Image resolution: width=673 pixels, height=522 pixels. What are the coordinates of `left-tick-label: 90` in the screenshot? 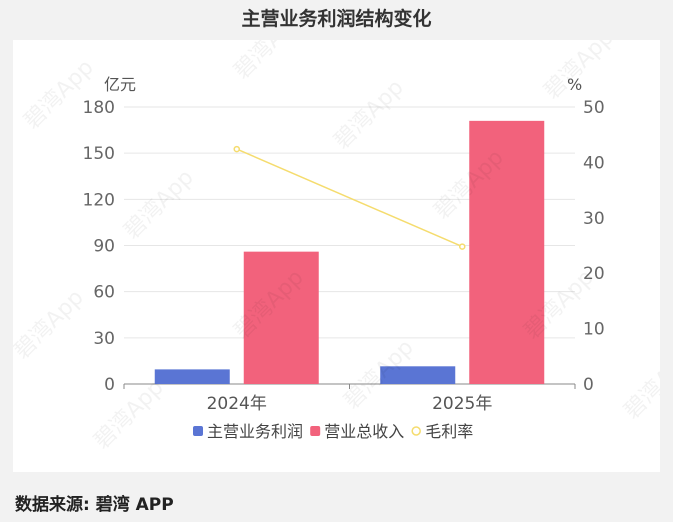 It's located at (104, 247).